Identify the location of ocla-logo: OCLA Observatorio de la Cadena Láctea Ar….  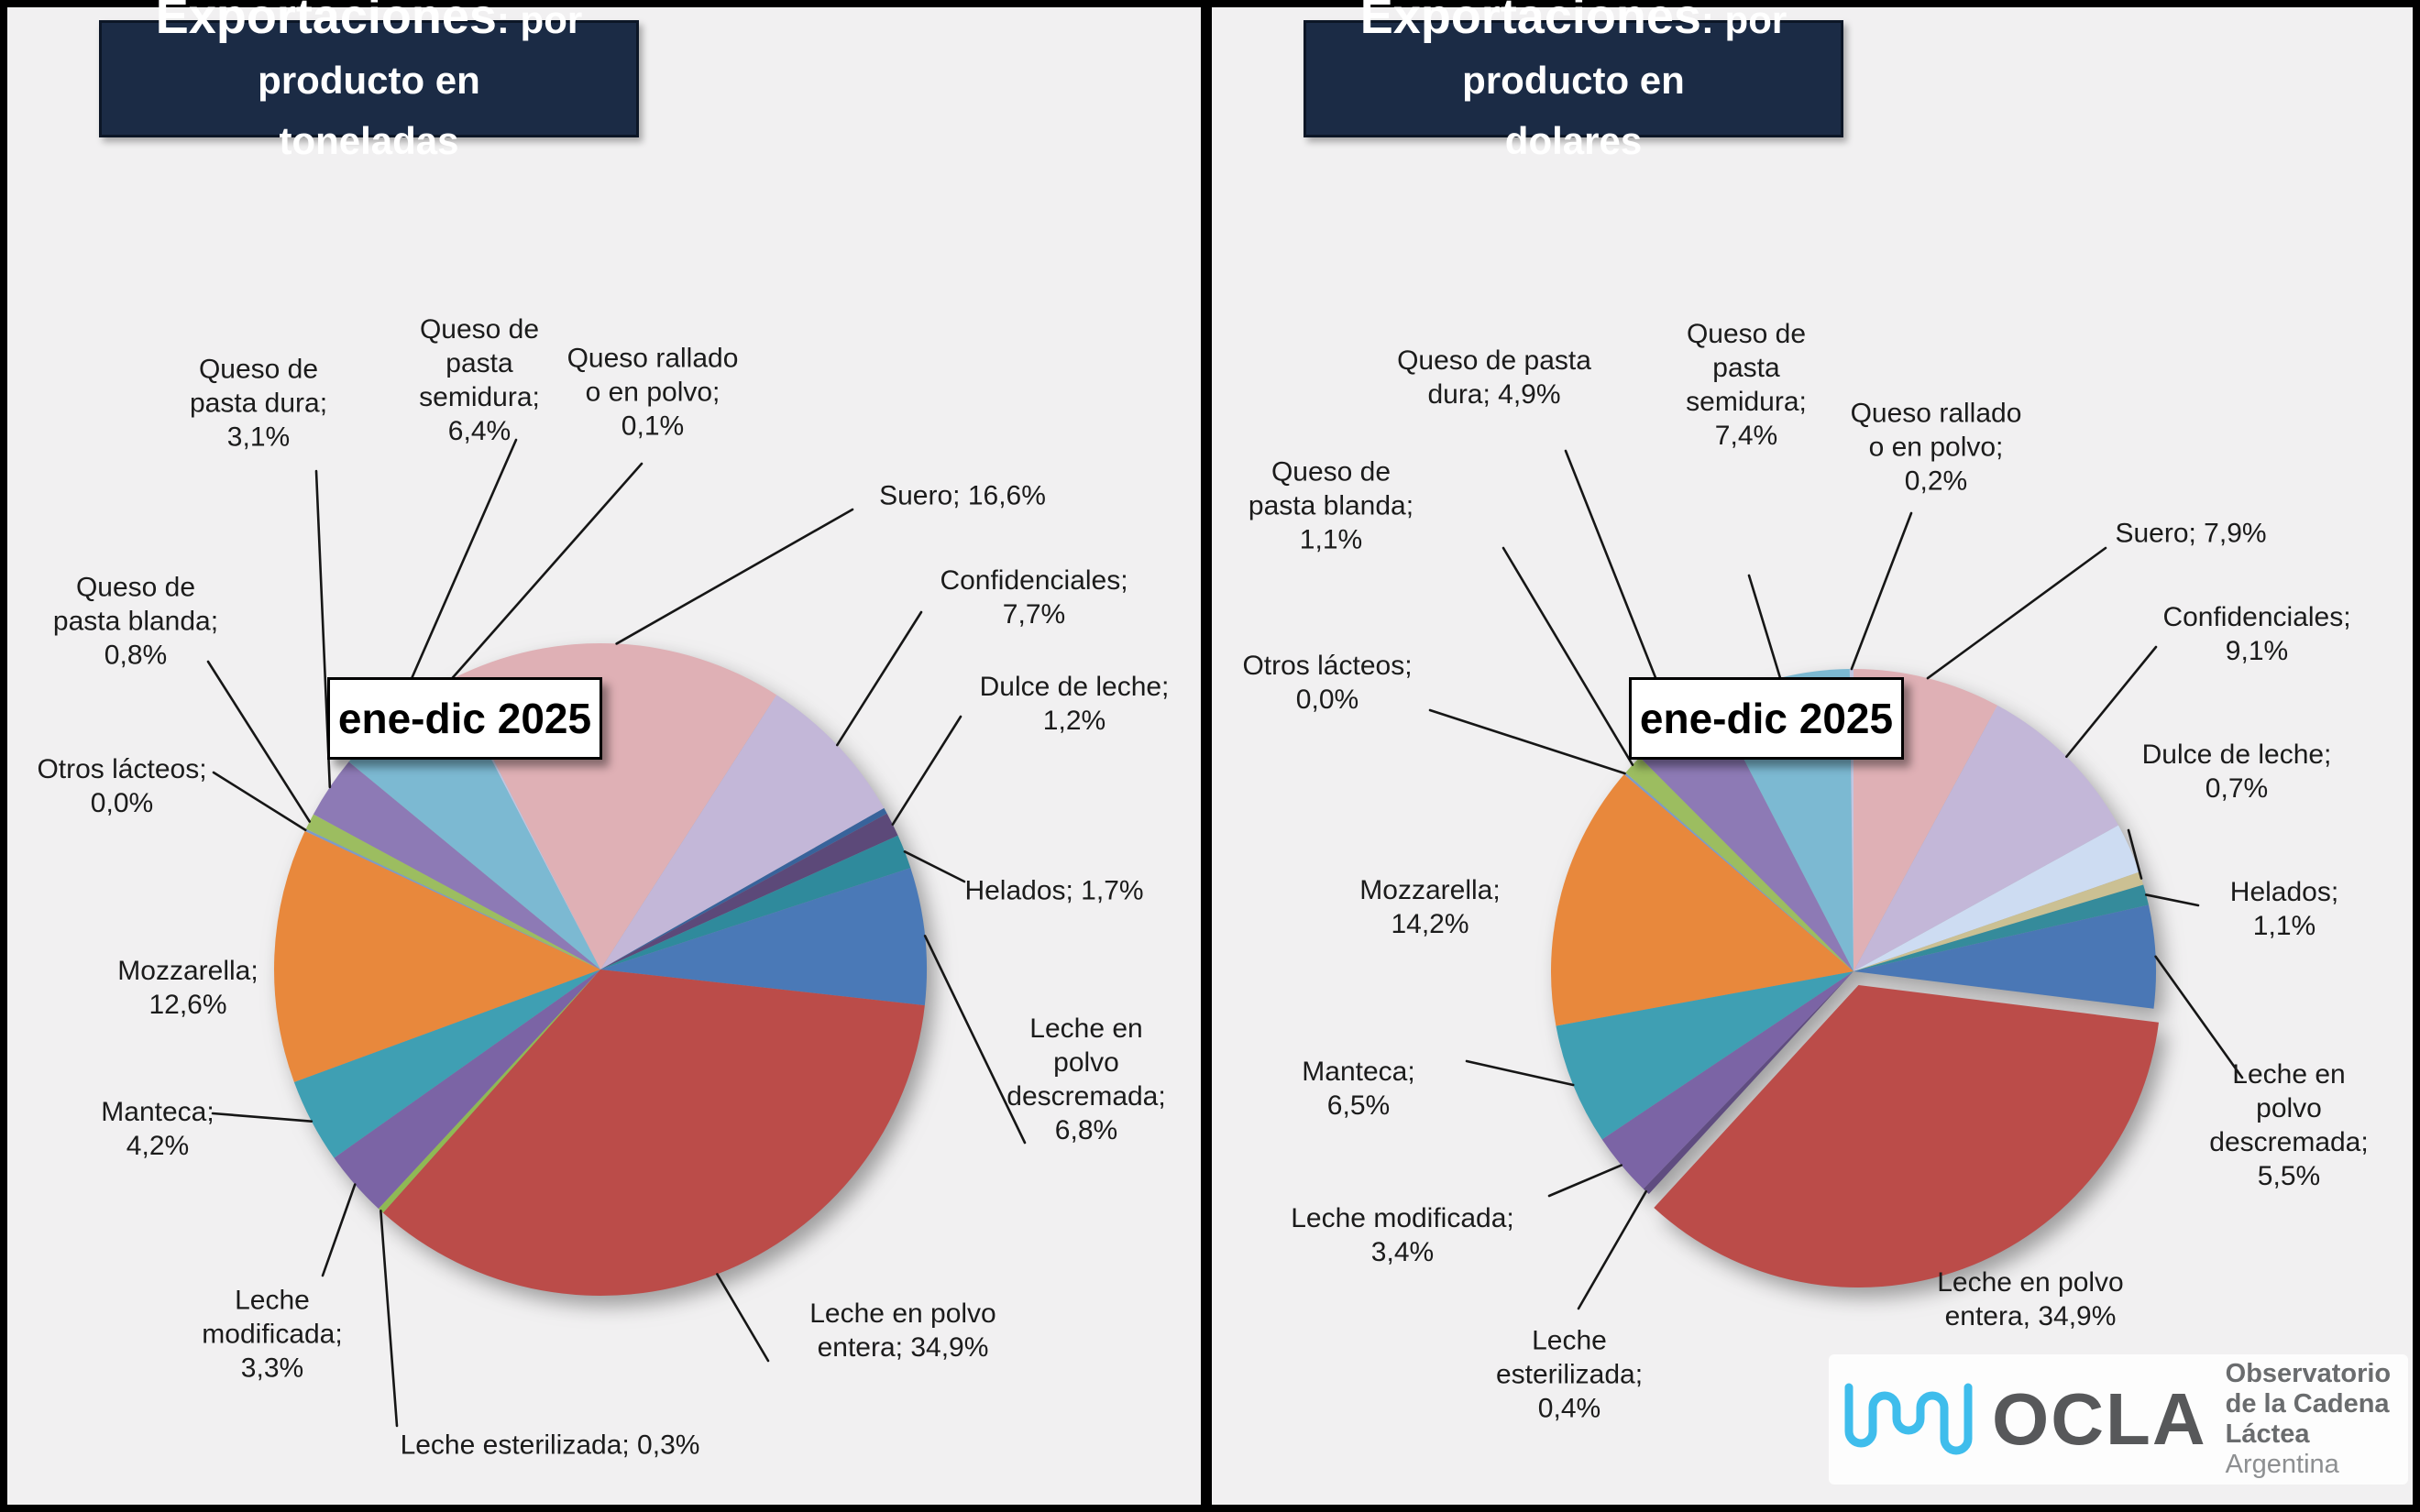
(2118, 1419).